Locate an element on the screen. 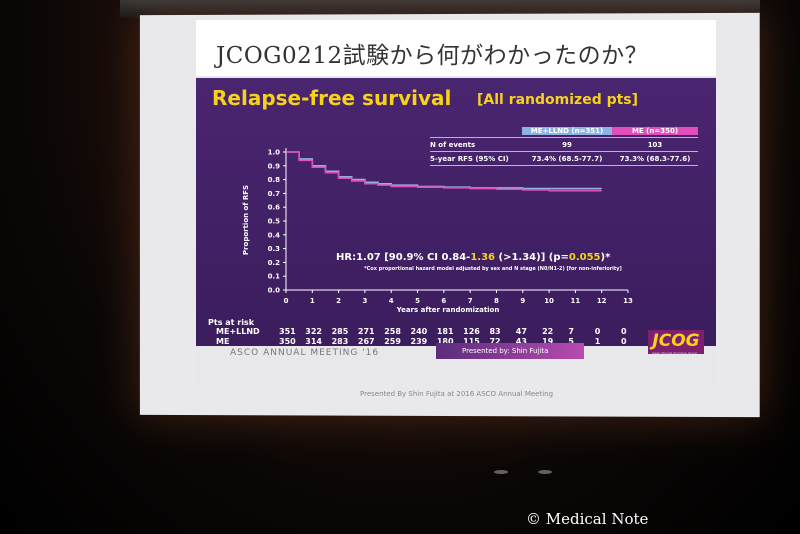  risk-value: 83 is located at coordinates (495, 331).